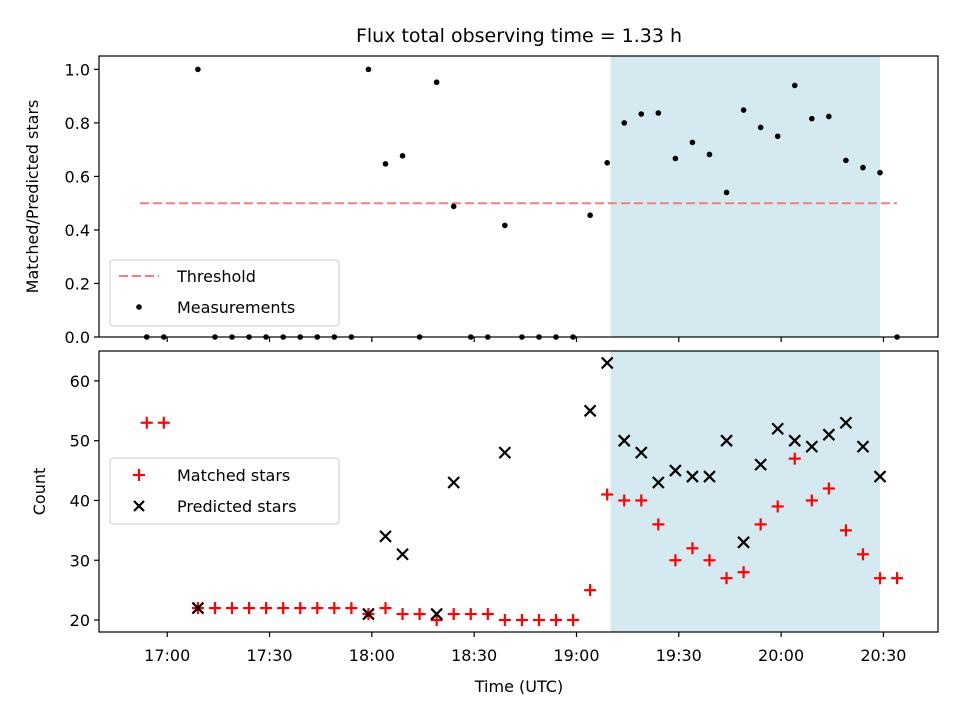 Image resolution: width=960 pixels, height=720 pixels. I want to click on top-highlight-span, so click(745, 196).